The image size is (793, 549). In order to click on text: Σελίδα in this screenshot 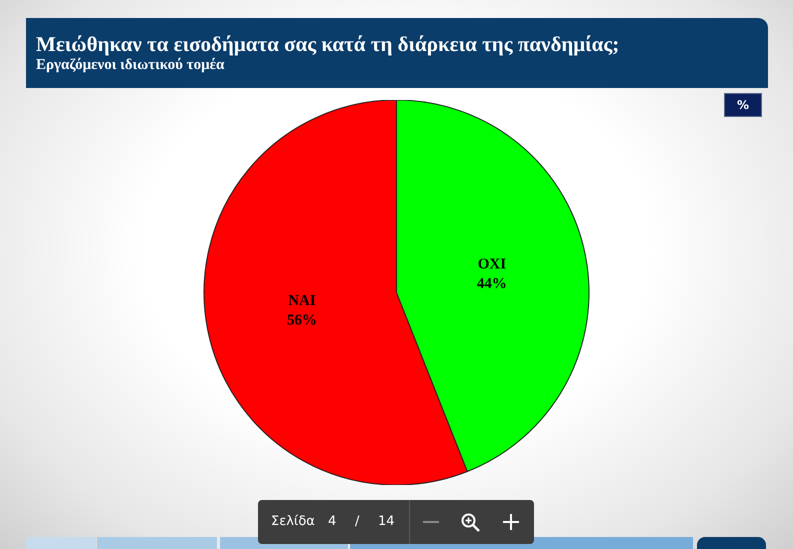, I will do `click(293, 522)`.